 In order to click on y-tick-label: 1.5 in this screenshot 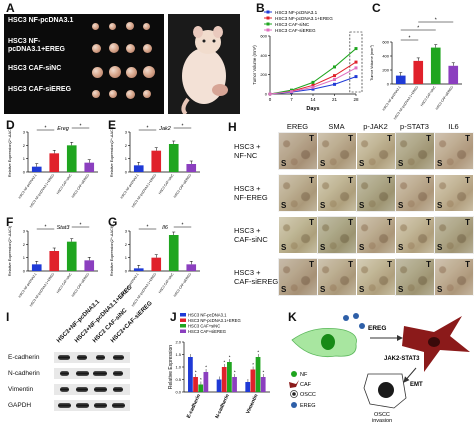, I will do `click(178, 354)`.